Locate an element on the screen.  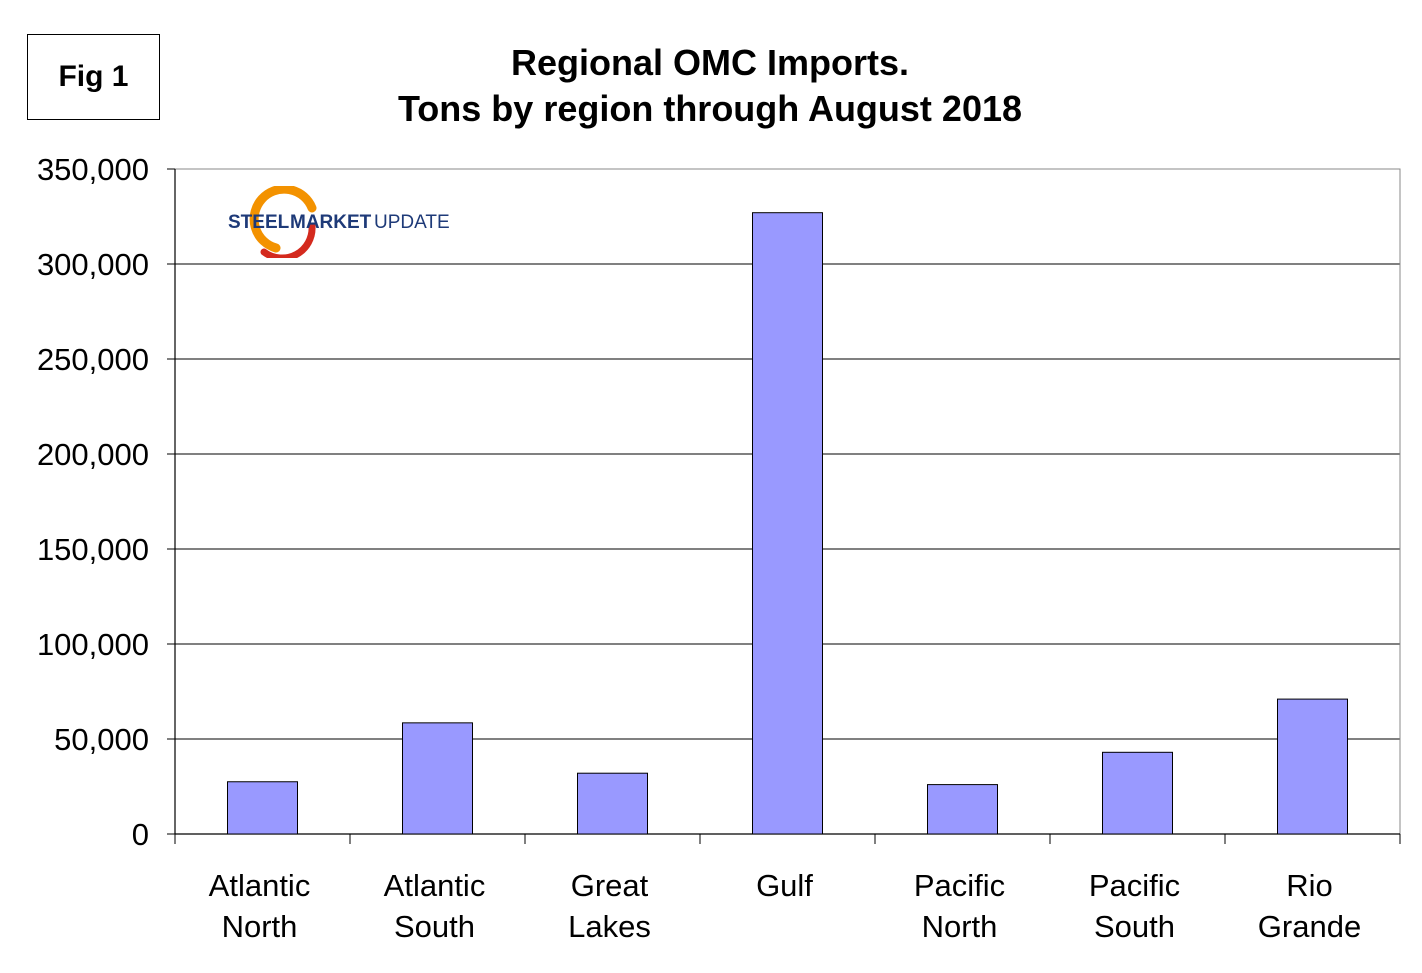
logo-text-update: UPDATE is located at coordinates (412, 222).